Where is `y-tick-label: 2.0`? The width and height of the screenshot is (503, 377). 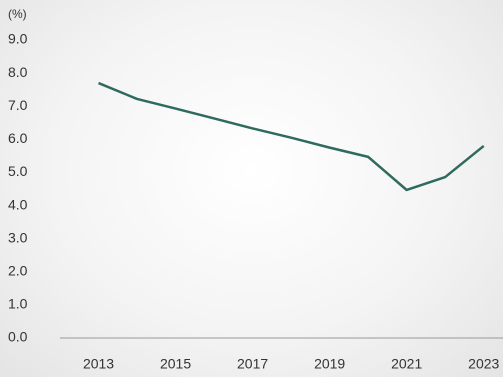 y-tick-label: 2.0 is located at coordinates (18, 270).